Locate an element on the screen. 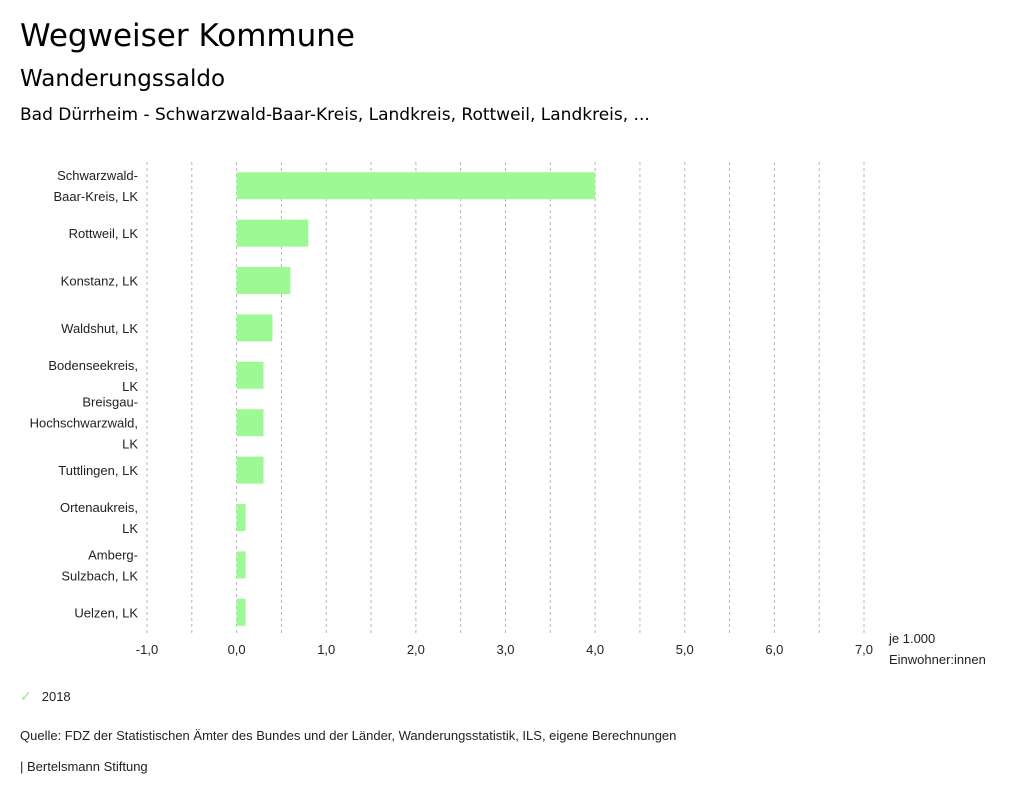 The image size is (1024, 799). x-tick-label: -1,0 is located at coordinates (147, 649).